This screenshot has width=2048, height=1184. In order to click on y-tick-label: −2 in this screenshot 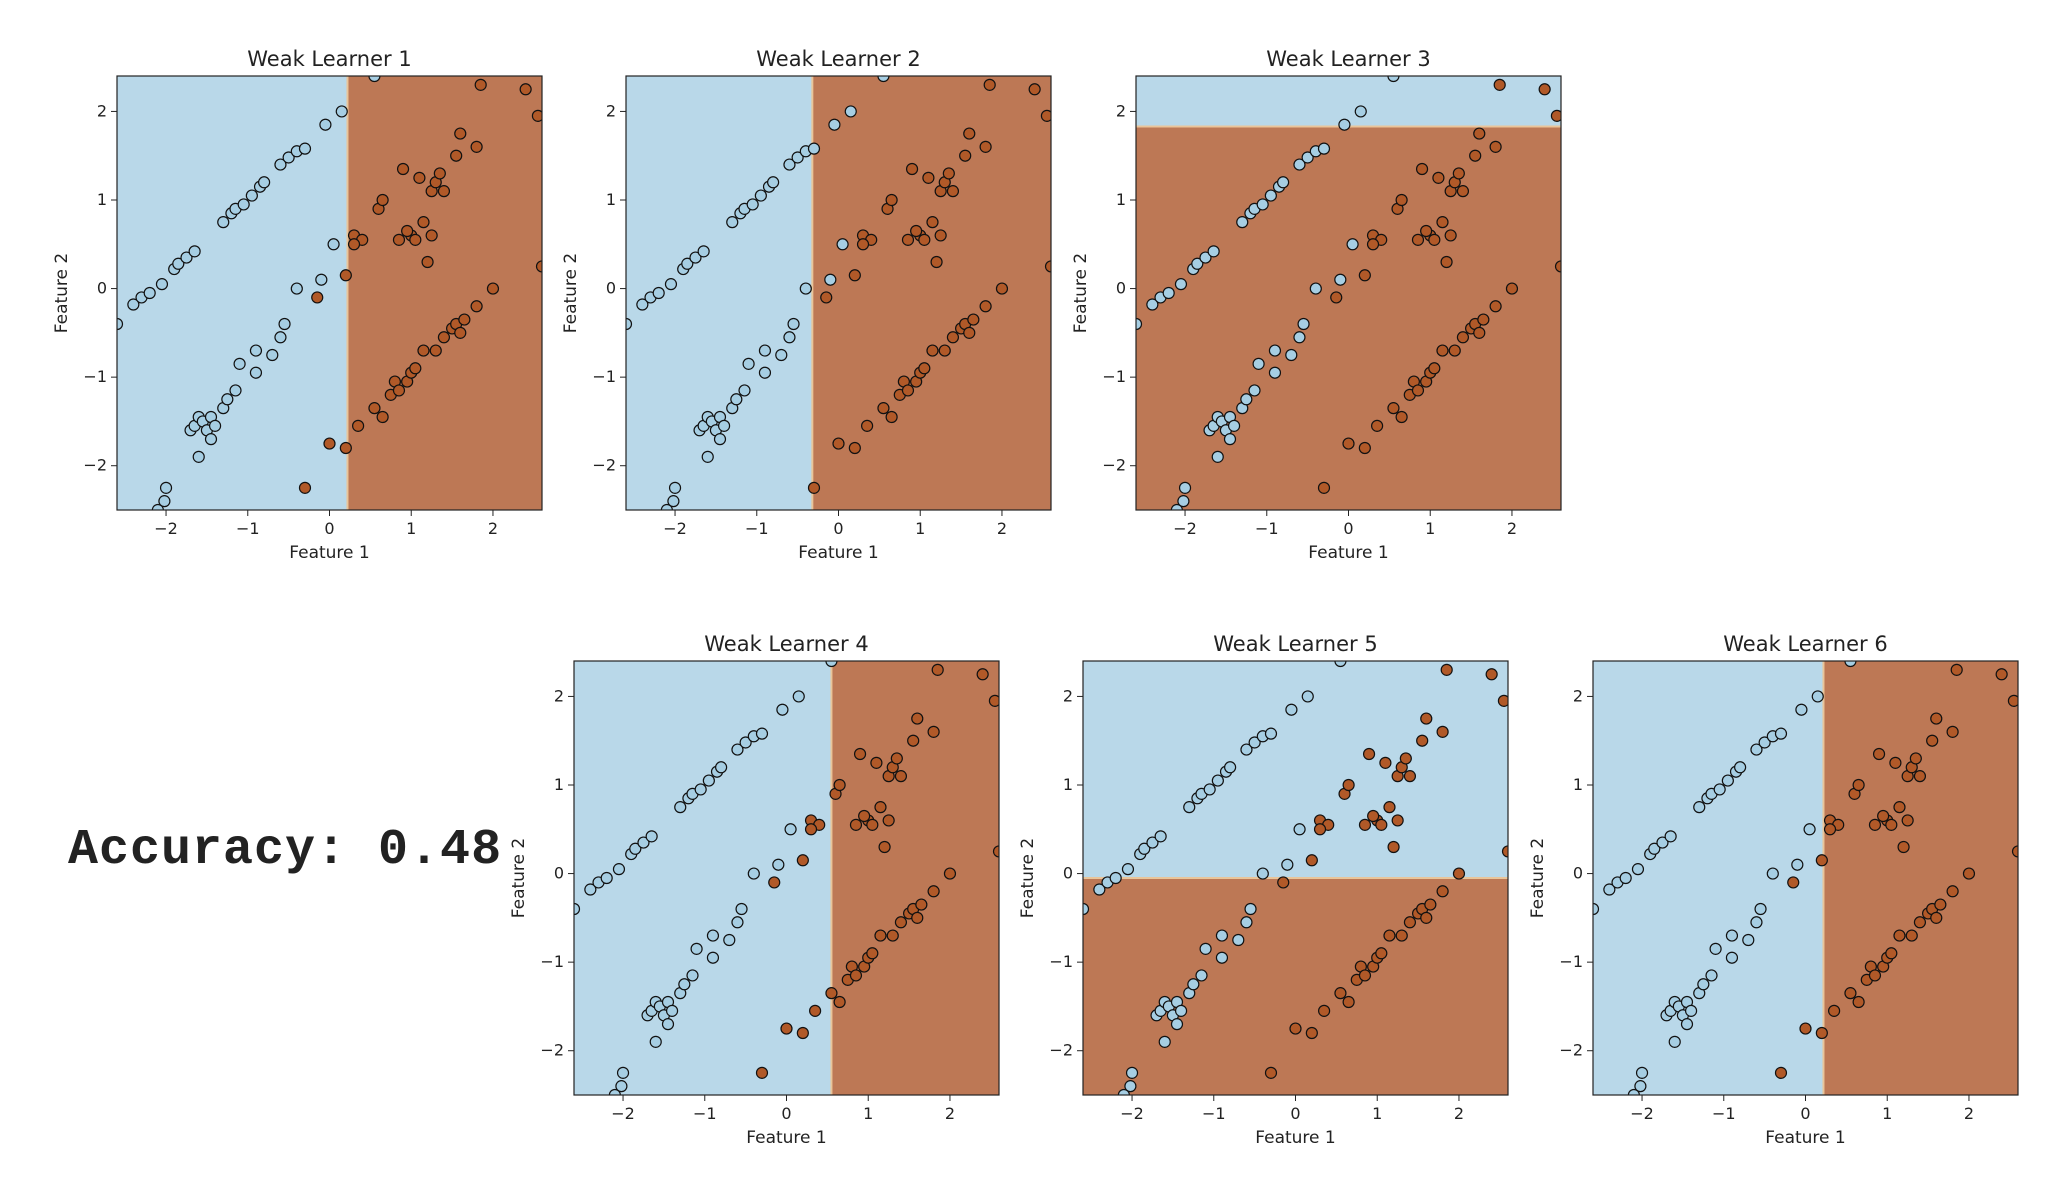, I will do `click(604, 465)`.